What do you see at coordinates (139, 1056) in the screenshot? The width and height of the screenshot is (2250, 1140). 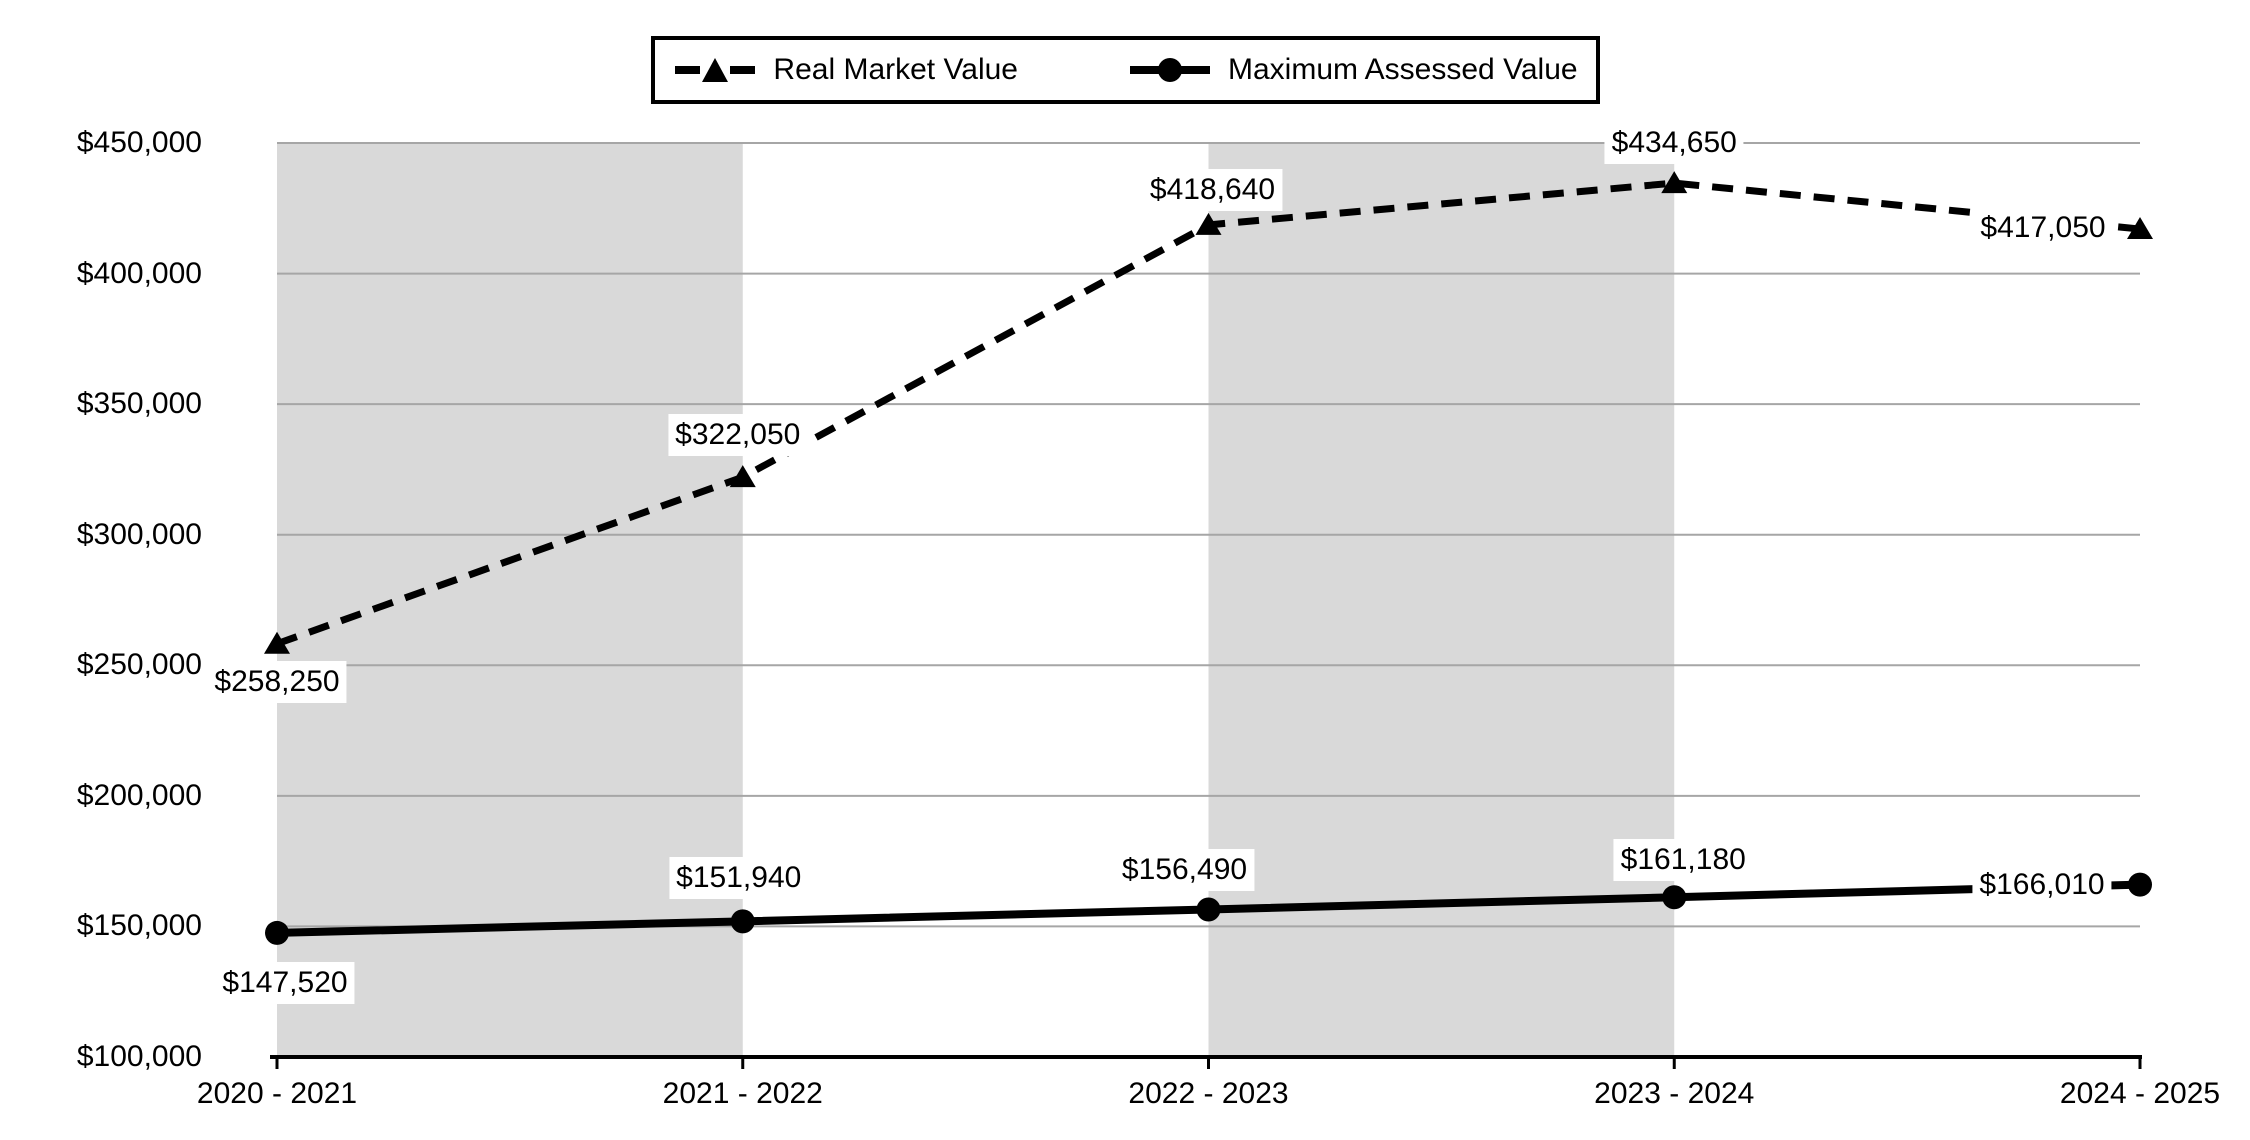 I see `y-axis-tick-label: $100,000` at bounding box center [139, 1056].